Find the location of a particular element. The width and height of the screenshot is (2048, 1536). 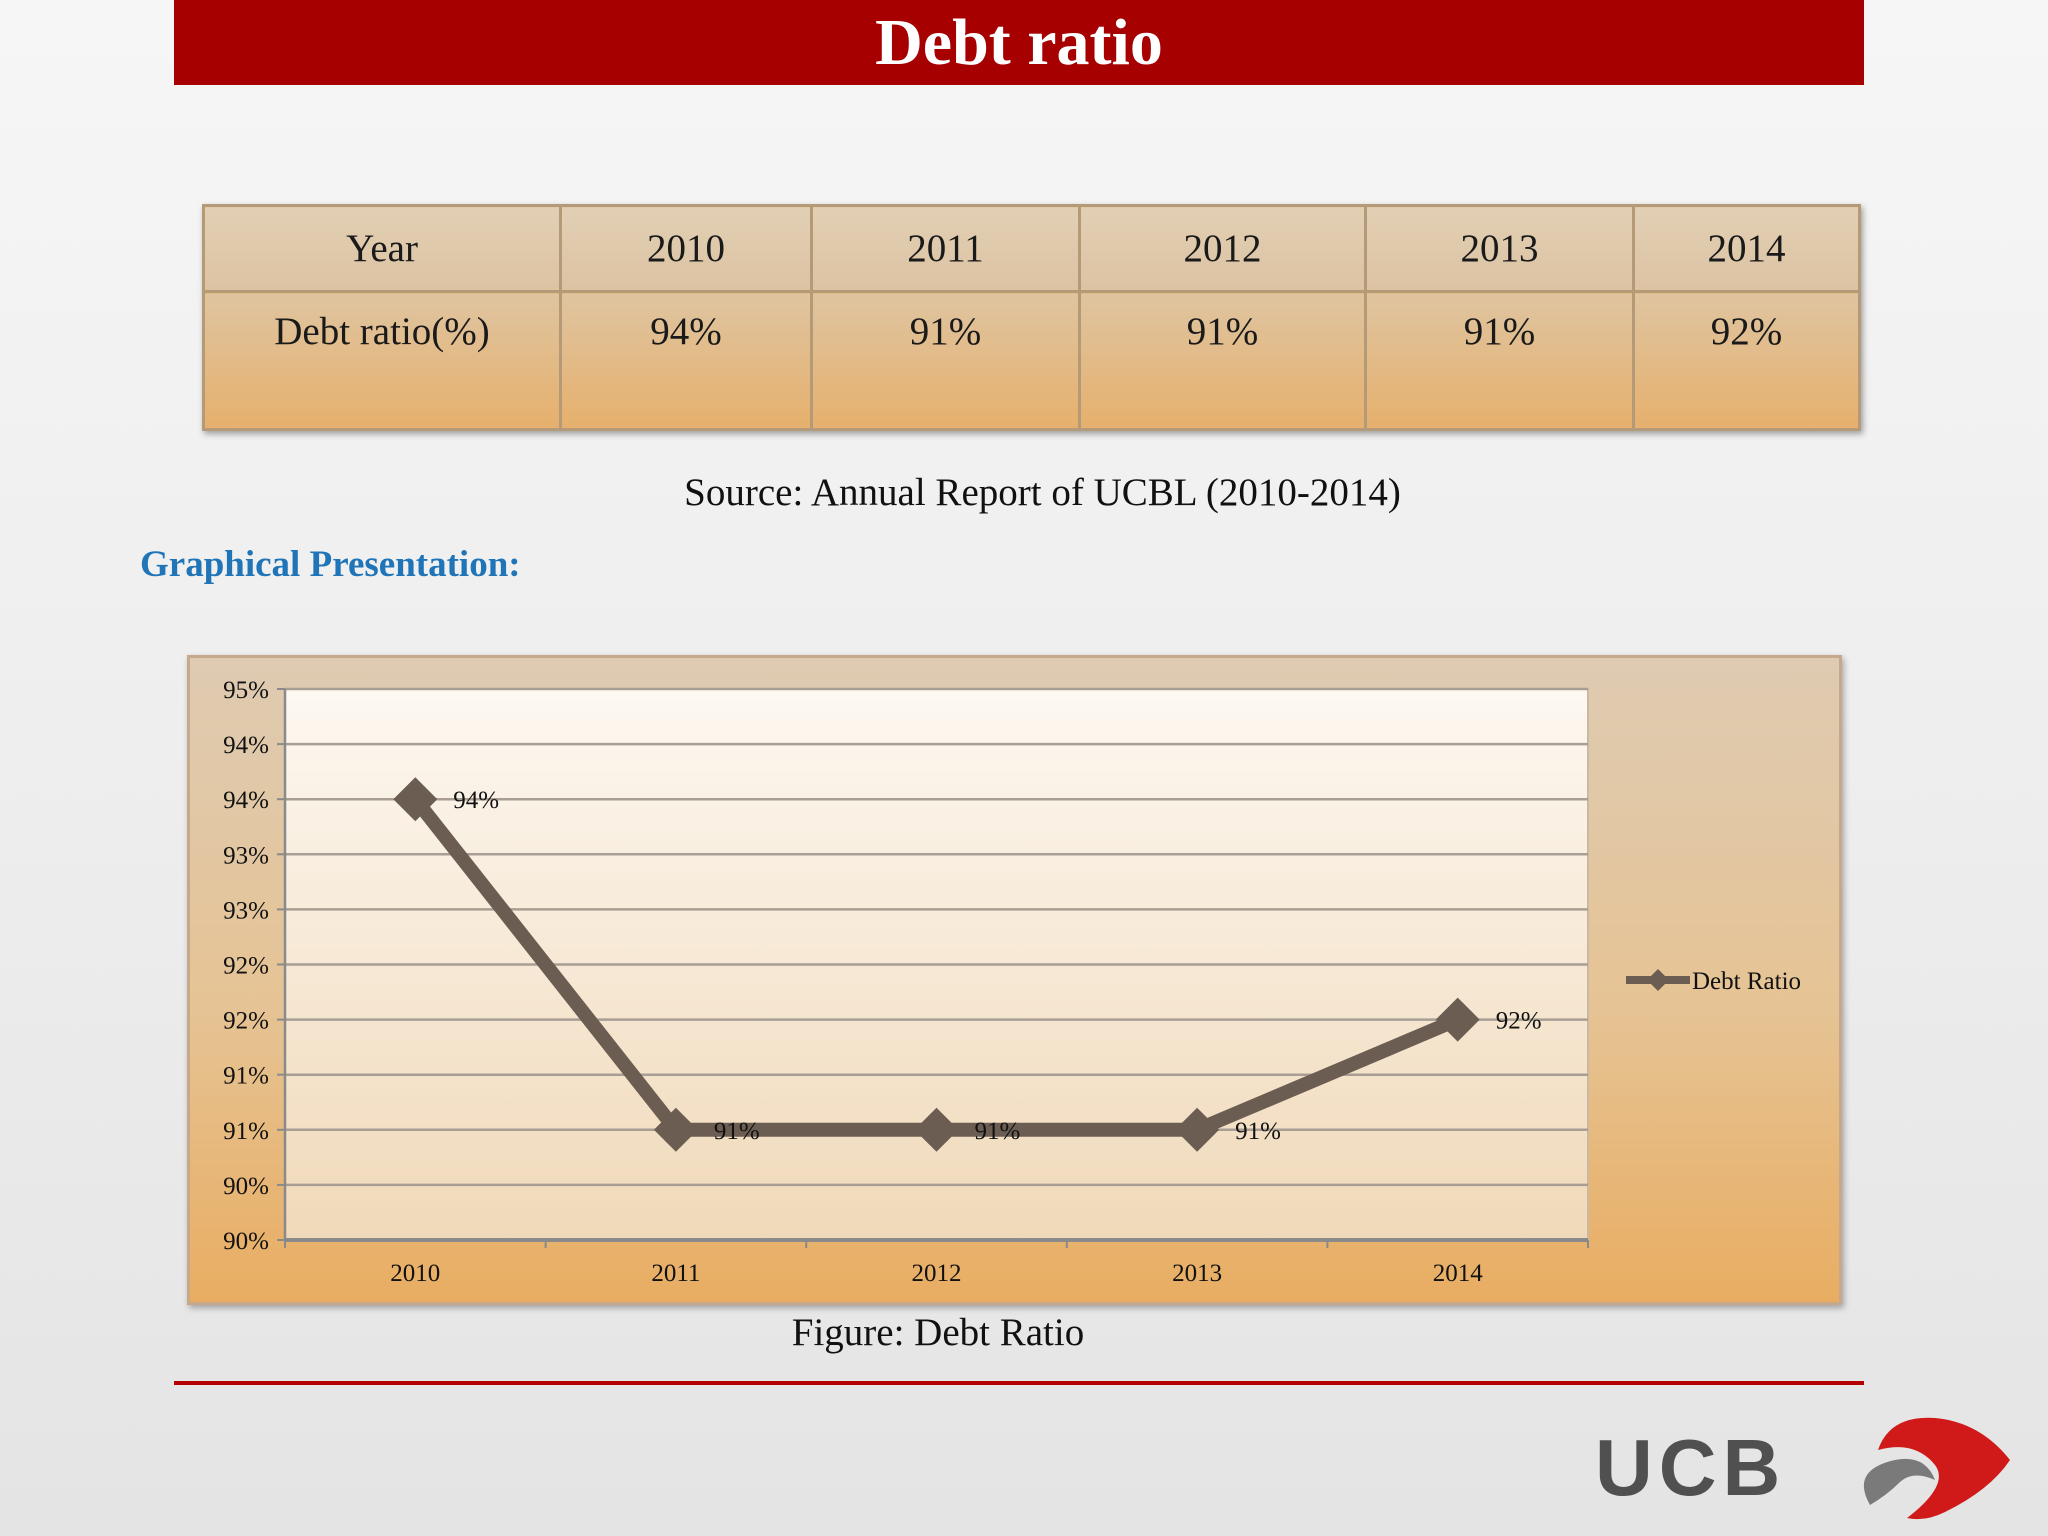

slide-title: Debt ratio is located at coordinates (1019, 42).